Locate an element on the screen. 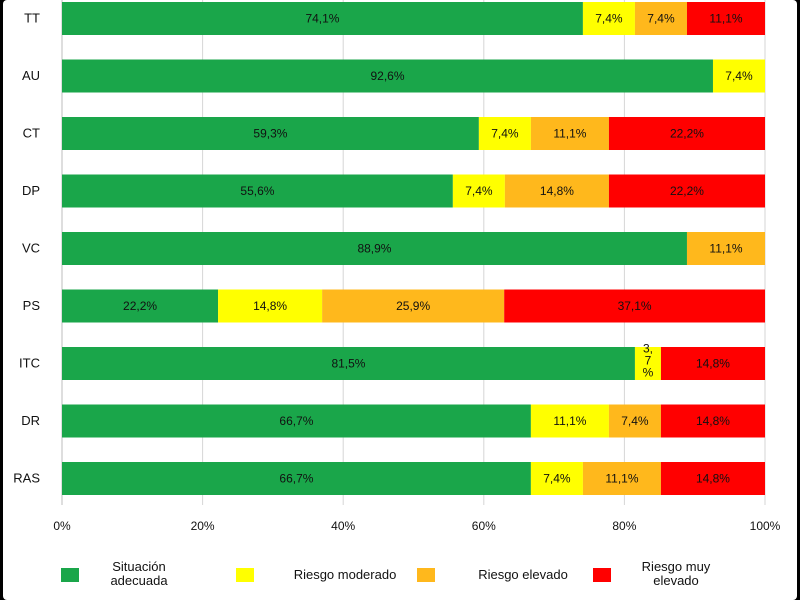 The height and width of the screenshot is (600, 800). category-label: AU is located at coordinates (31, 75).